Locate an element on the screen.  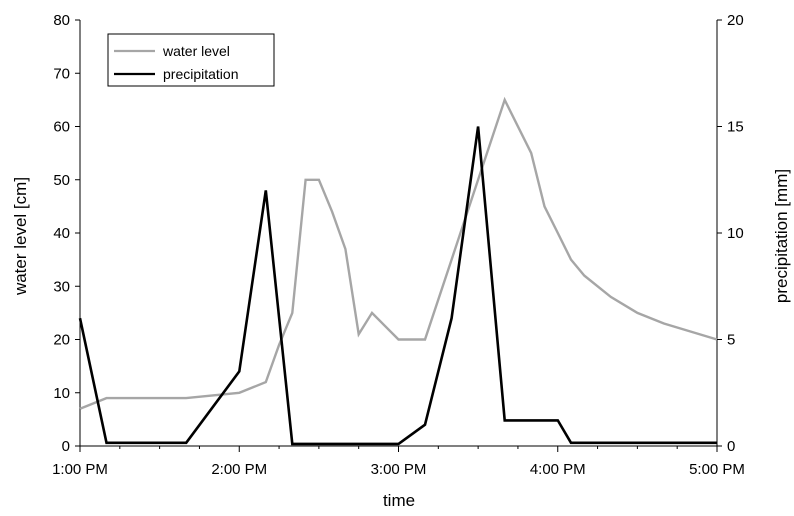
y-tick-label-left: 80 is located at coordinates (61, 20).